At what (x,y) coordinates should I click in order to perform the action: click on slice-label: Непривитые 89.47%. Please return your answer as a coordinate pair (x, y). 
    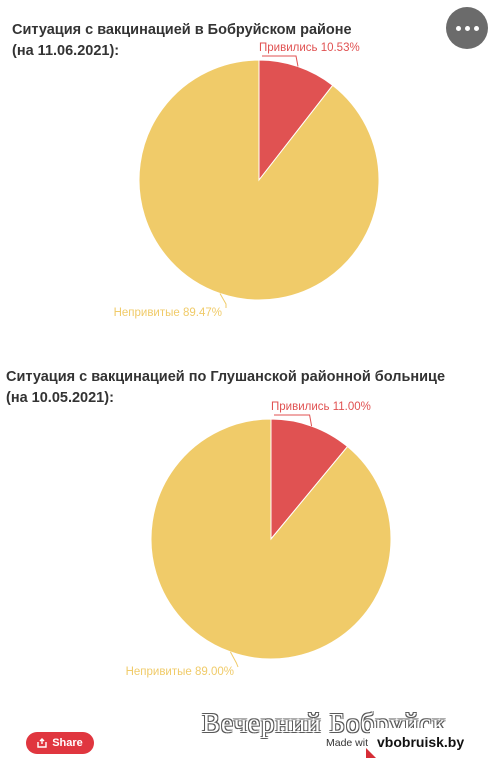
    Looking at the image, I should click on (168, 313).